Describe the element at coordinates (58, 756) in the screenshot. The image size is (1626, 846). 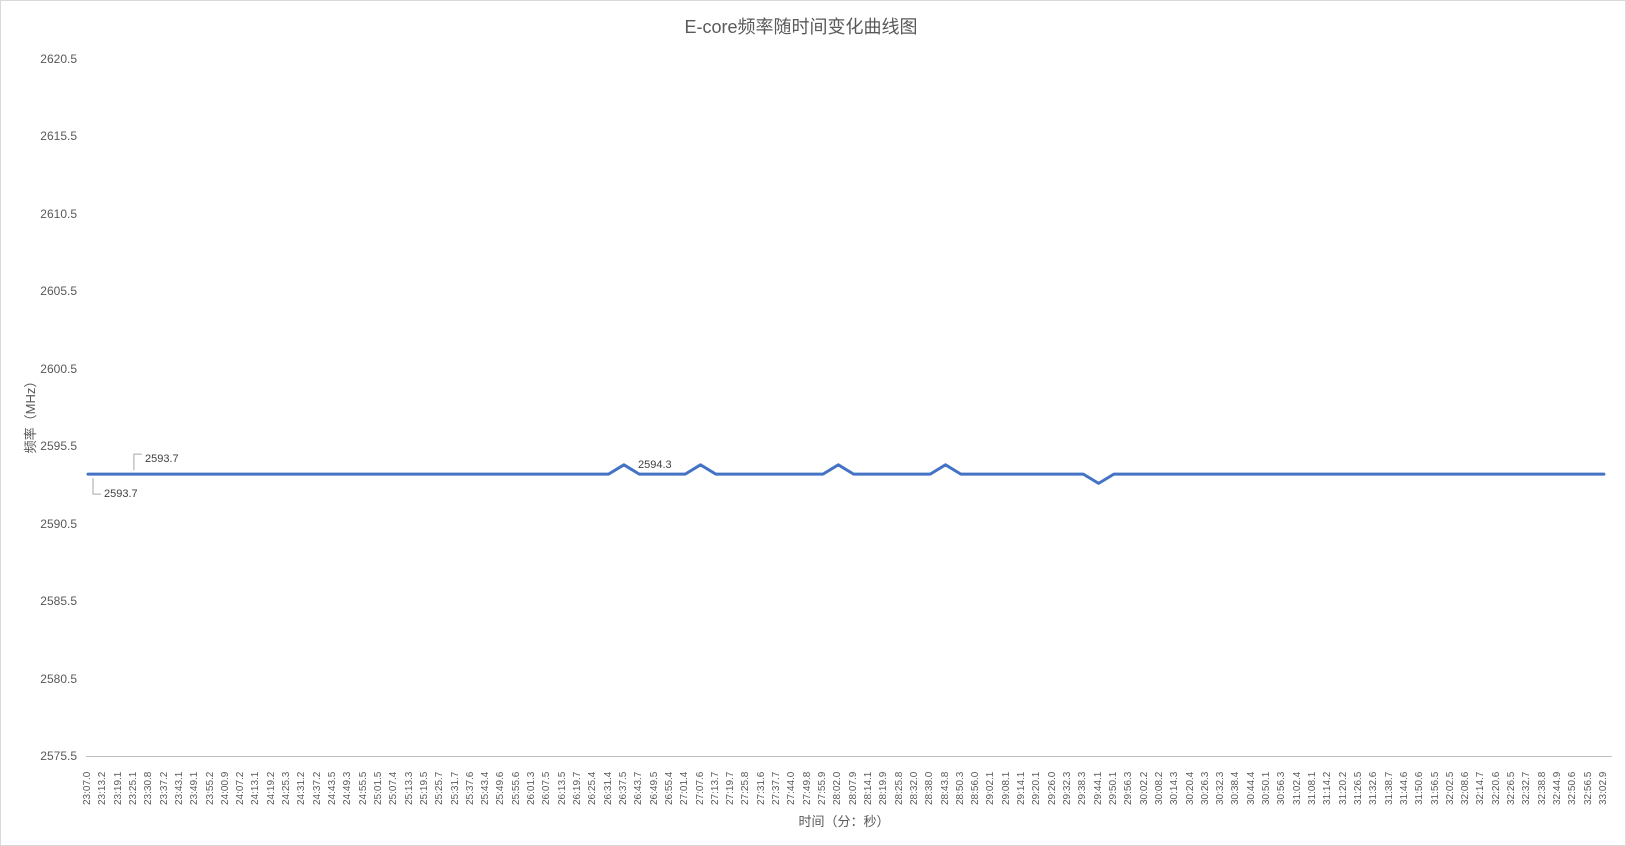
I see `y-tick-label: 2575.5` at that location.